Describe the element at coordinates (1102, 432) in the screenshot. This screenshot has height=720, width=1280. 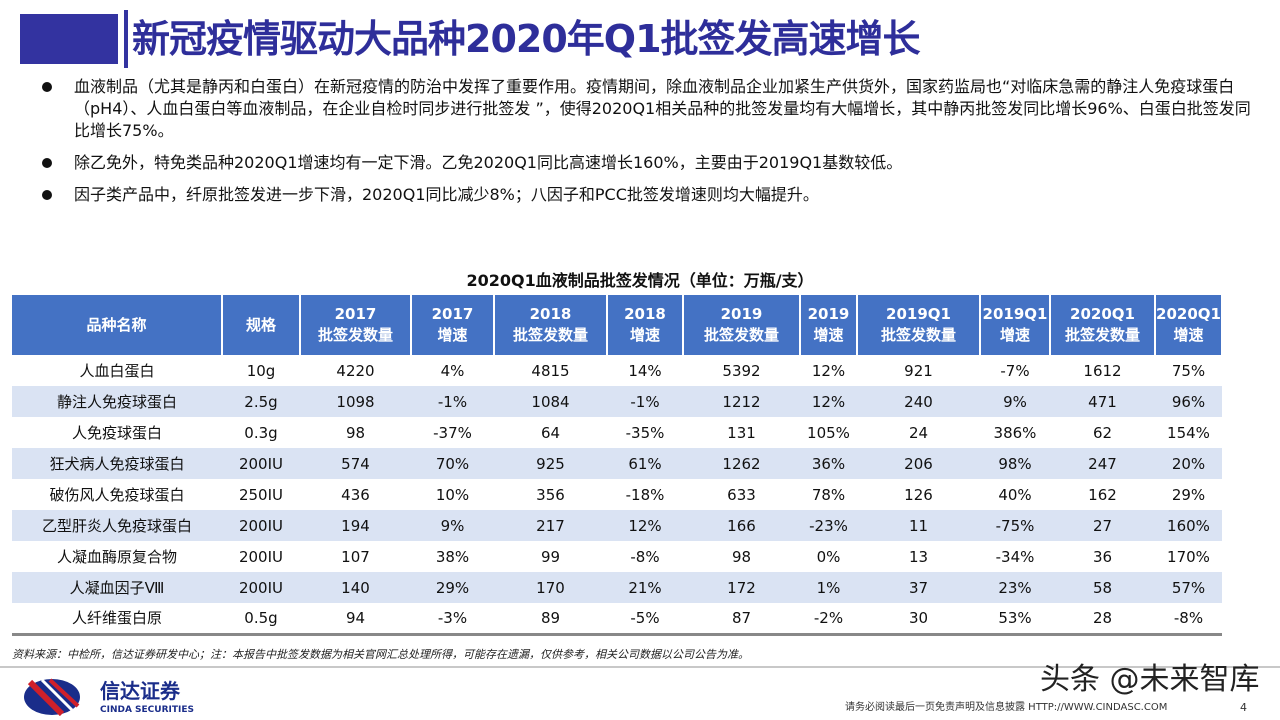
I see `table-cell: 62` at that location.